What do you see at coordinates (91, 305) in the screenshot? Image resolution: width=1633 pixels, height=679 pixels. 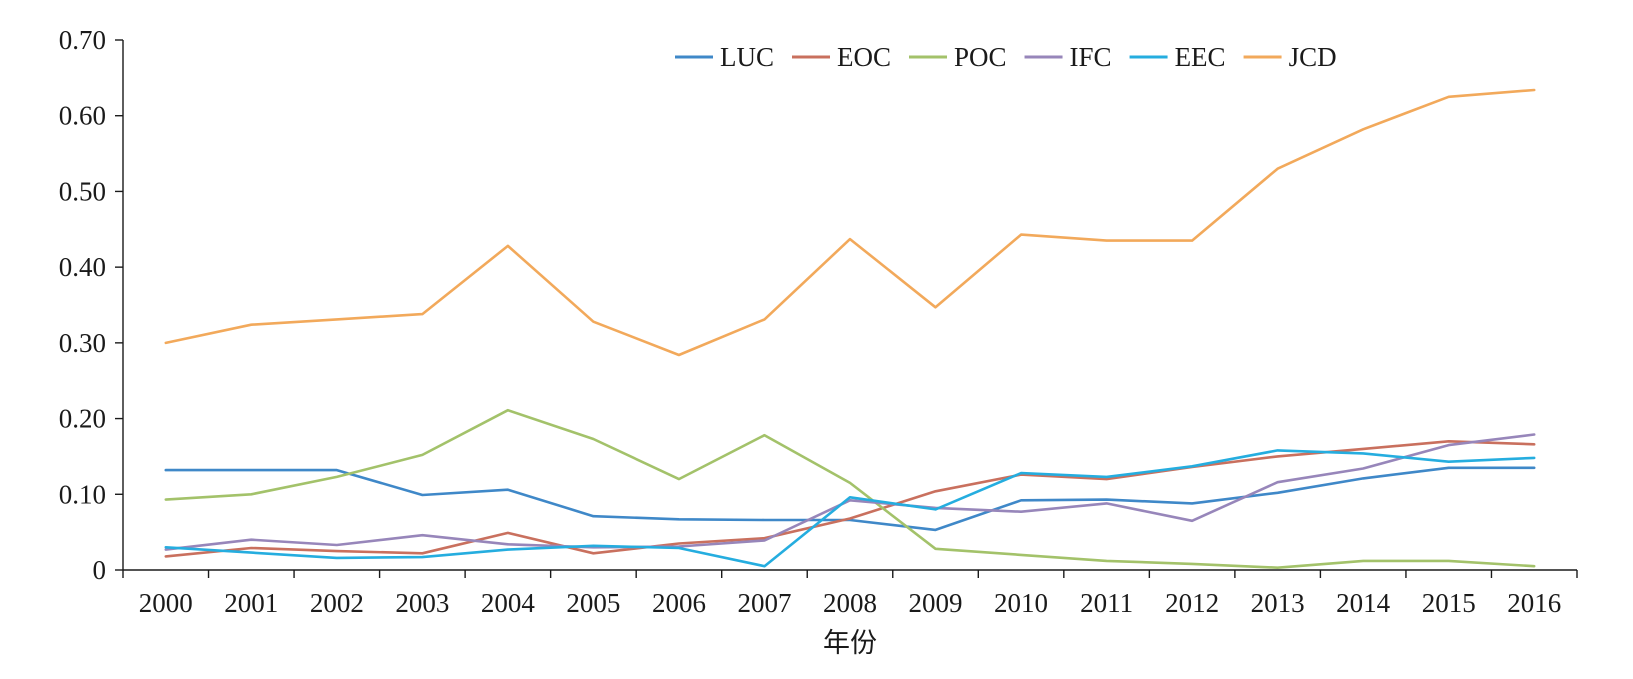 I see `y-ticks: 0 0.10 0.20 0.30 0.40 0.50 0.60 0.70` at bounding box center [91, 305].